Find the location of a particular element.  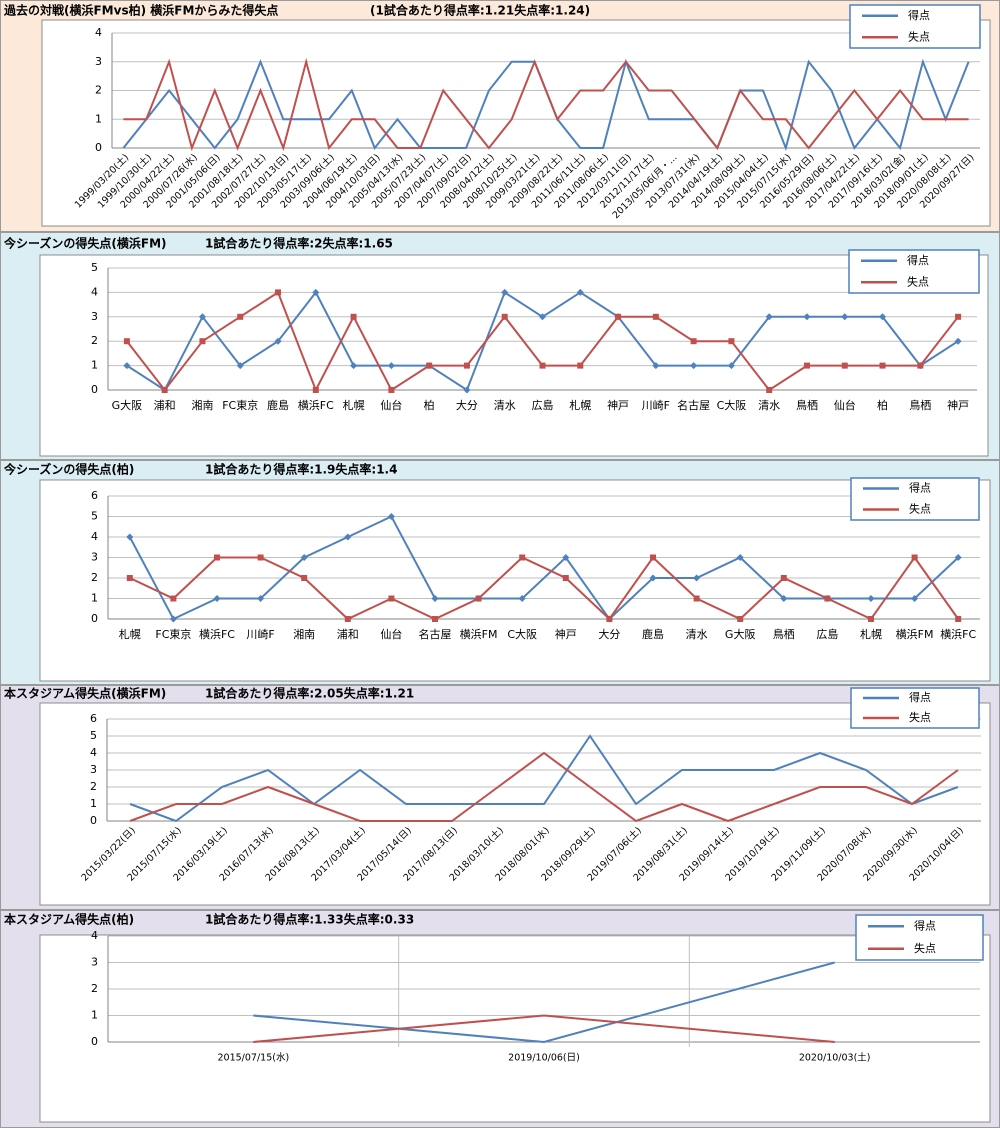

x-tick-label: 鹿島 is located at coordinates (653, 634).